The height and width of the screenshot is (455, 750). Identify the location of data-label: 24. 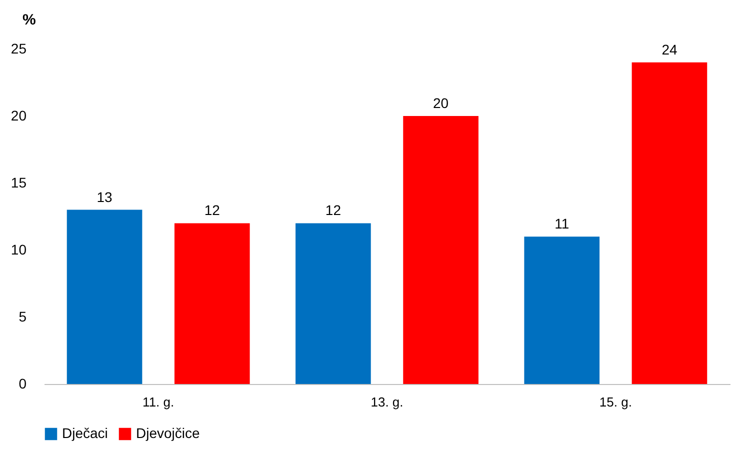
(670, 49).